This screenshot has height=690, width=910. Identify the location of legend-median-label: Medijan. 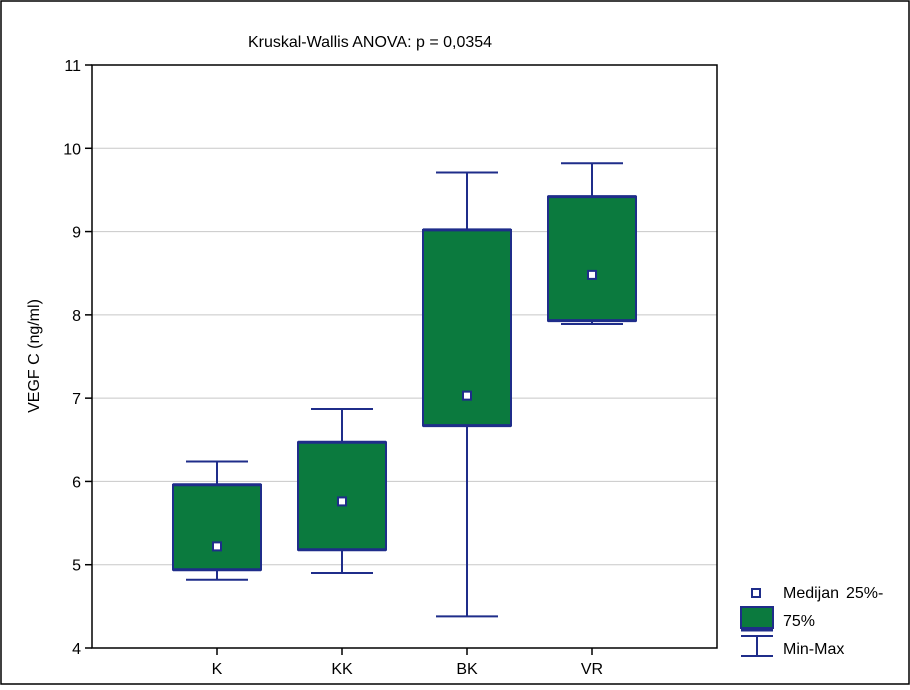
(811, 593).